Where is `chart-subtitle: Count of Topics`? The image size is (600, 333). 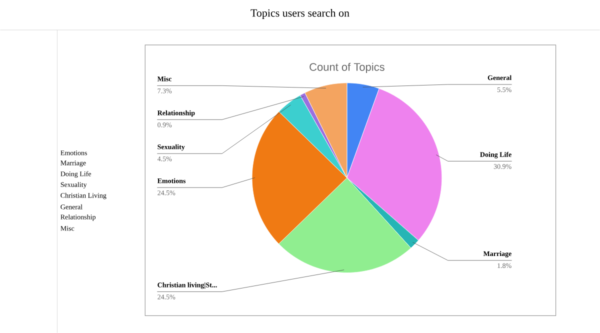 chart-subtitle: Count of Topics is located at coordinates (347, 68).